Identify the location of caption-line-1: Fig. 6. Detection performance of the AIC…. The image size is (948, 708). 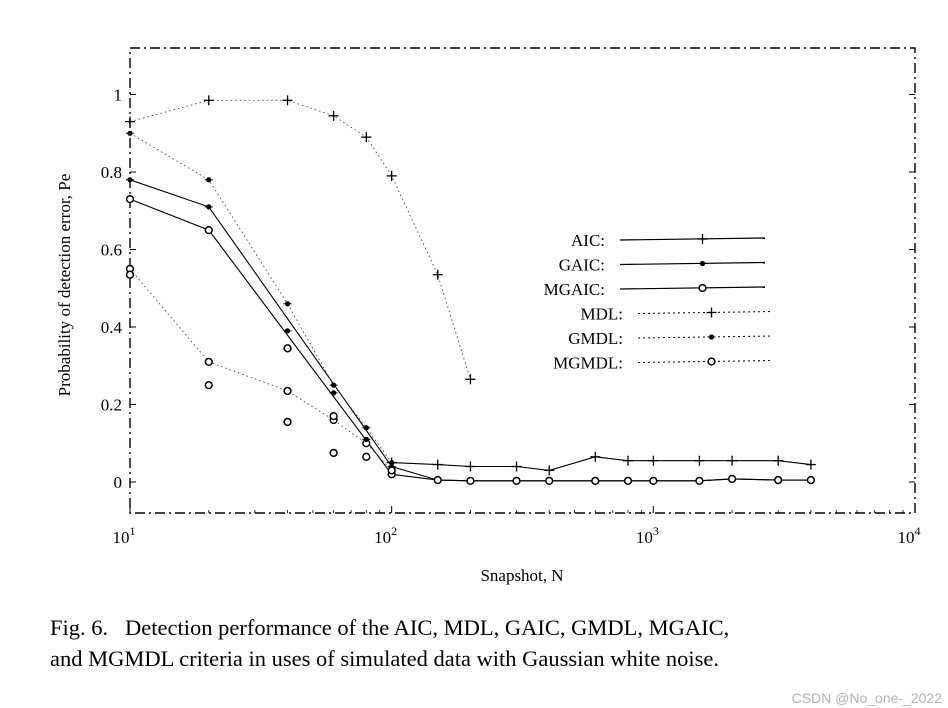
(390, 627).